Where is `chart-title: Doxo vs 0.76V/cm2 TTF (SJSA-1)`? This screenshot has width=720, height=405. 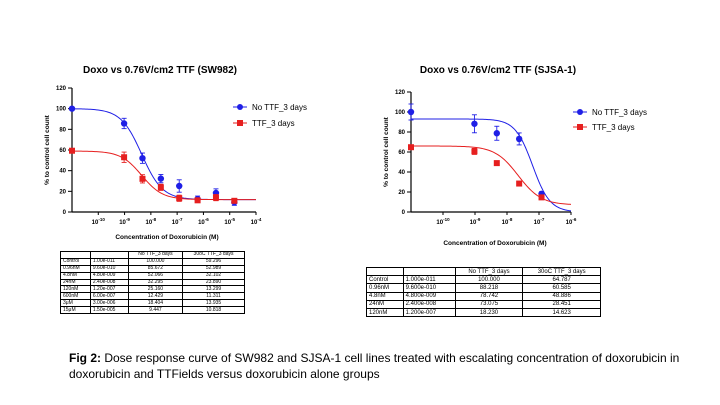
chart-title: Doxo vs 0.76V/cm2 TTF (SJSA-1) is located at coordinates (498, 70).